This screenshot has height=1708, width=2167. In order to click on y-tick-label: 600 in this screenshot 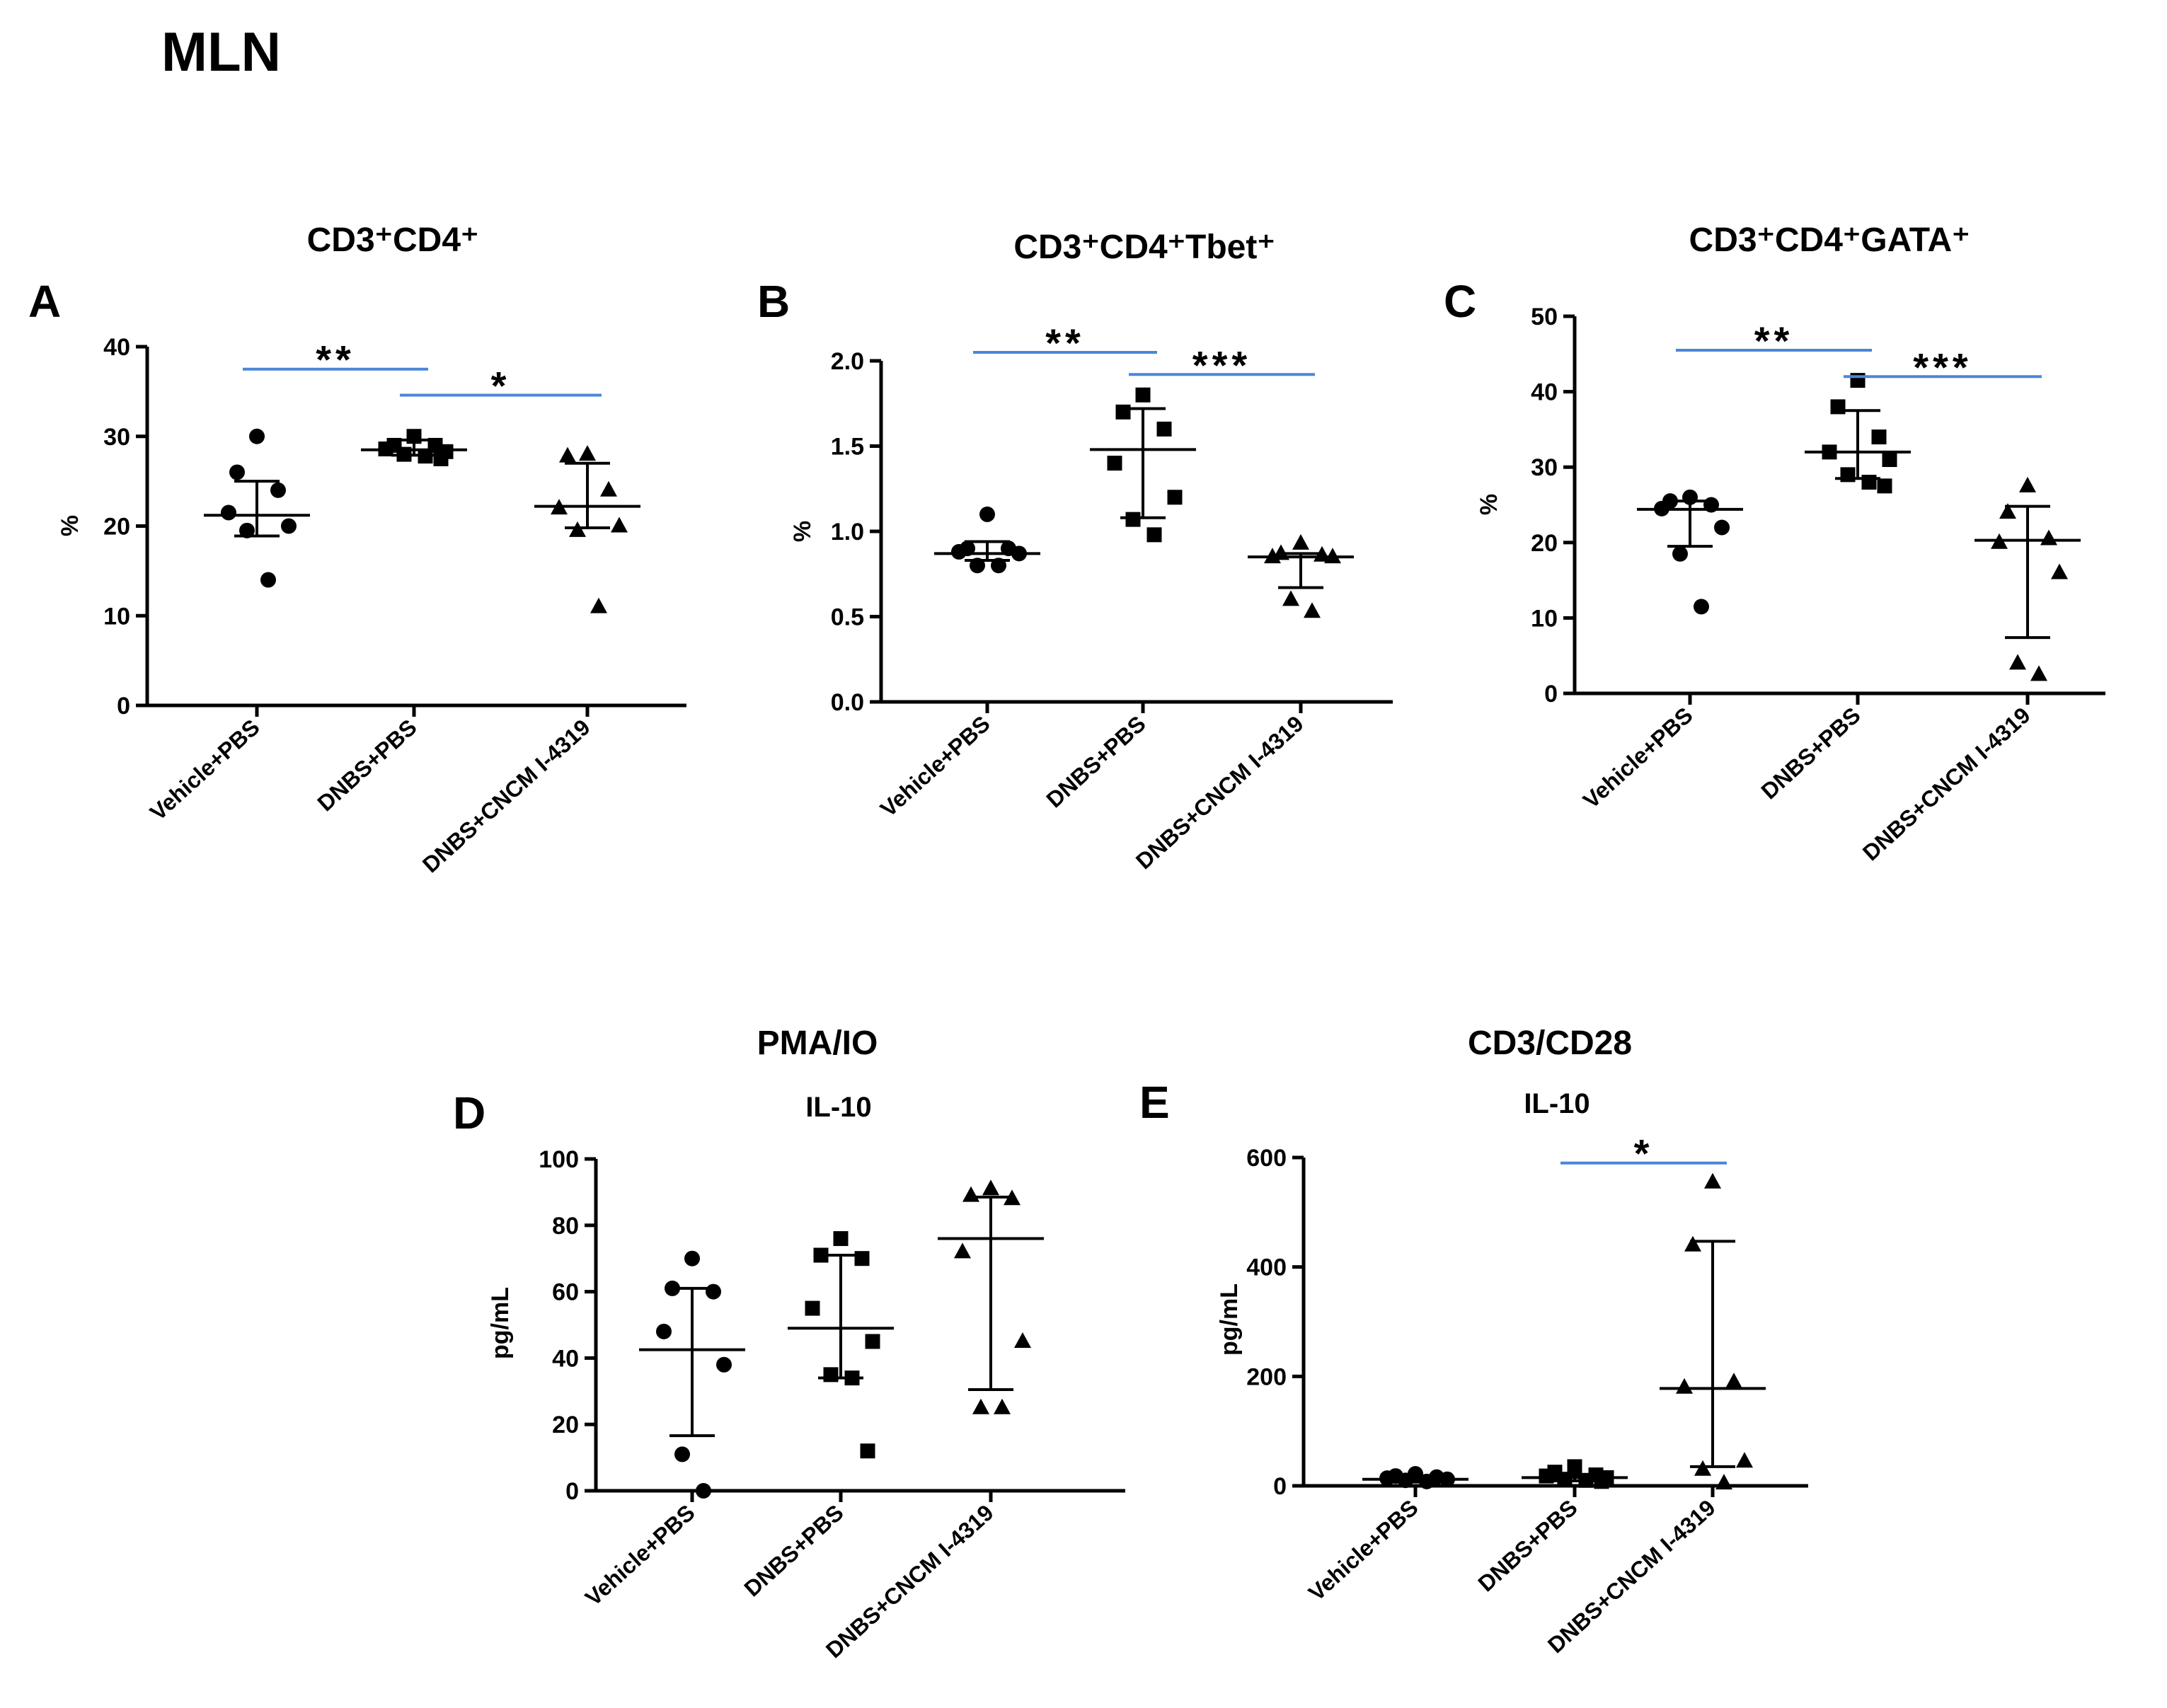, I will do `click(1266, 1158)`.